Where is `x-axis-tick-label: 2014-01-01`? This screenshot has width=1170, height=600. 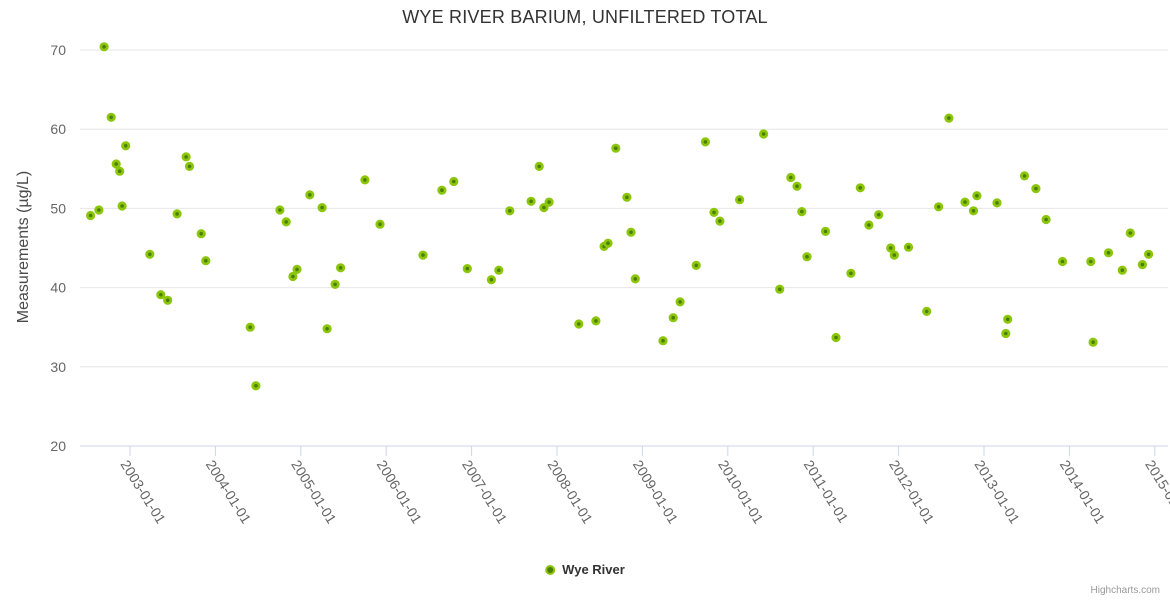
x-axis-tick-label: 2014-01-01 is located at coordinates (1083, 491).